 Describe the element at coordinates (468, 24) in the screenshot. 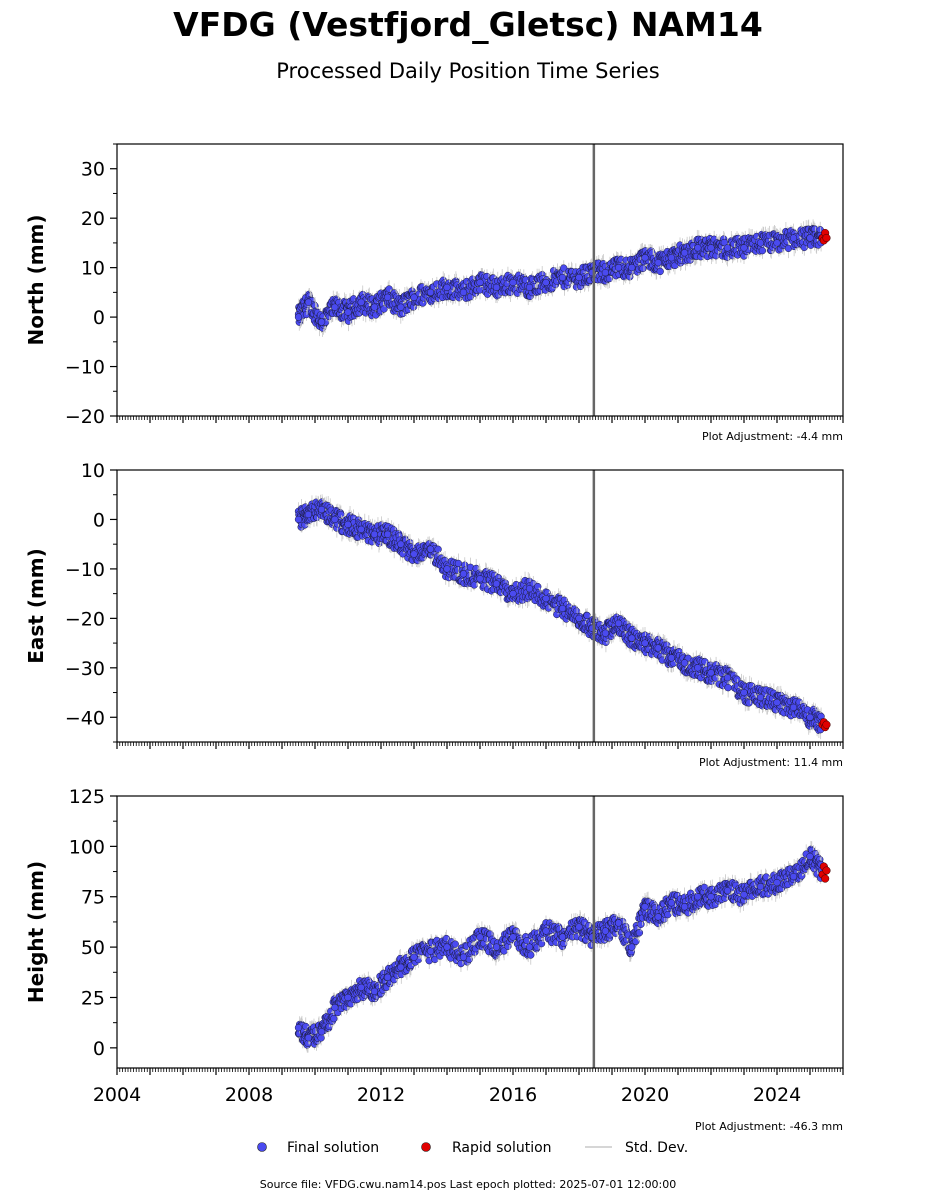

I see `chart-title: VFDG (Vestfjord_Gletsc) NAM14` at that location.